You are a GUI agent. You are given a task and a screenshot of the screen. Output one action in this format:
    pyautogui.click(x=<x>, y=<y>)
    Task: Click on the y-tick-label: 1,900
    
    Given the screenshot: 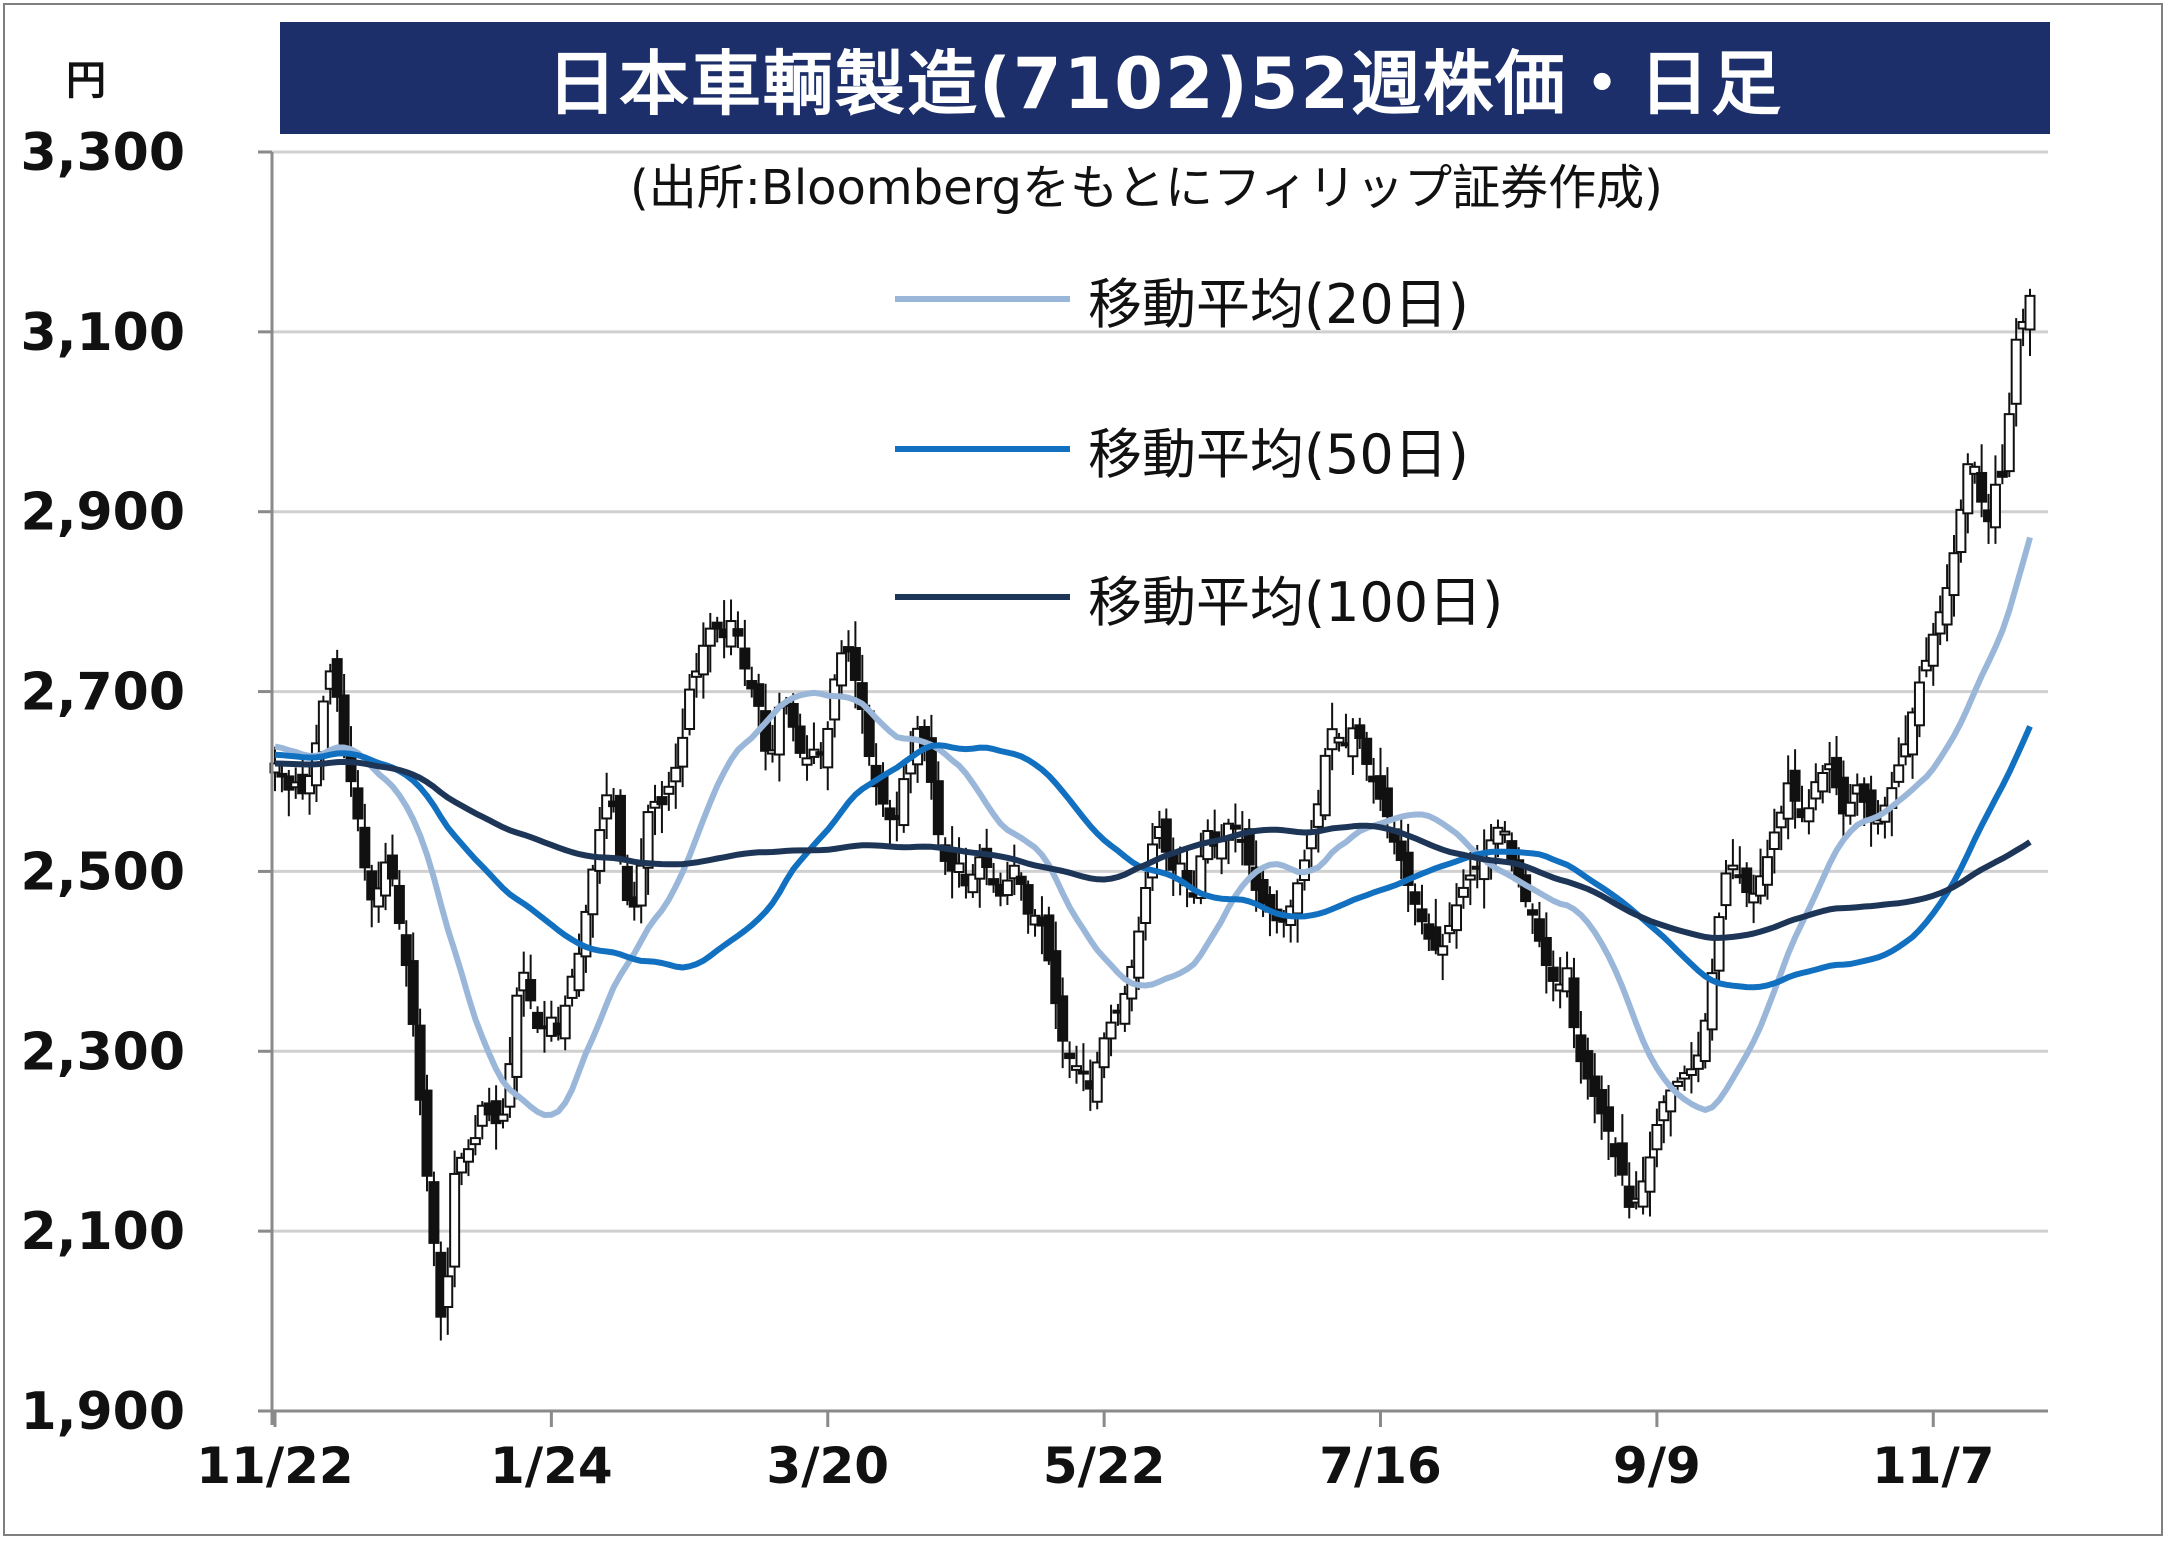 What is the action you would take?
    pyautogui.click(x=103, y=1412)
    